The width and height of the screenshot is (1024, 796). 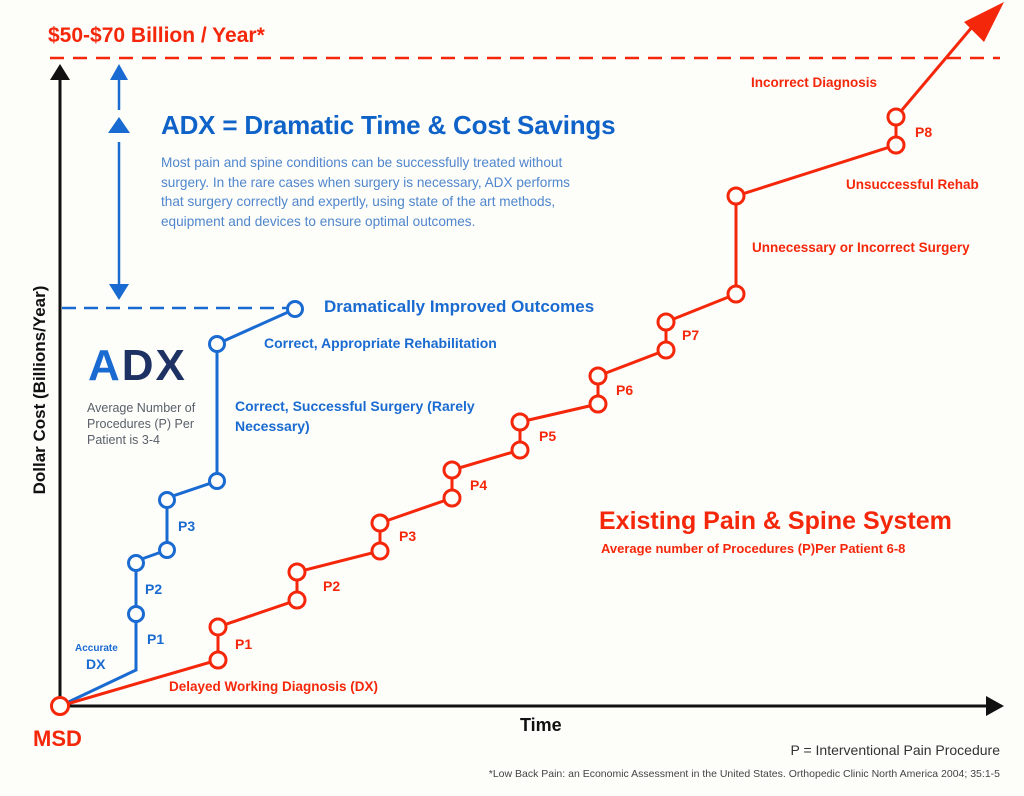 I want to click on existing-system-title: Existing Pain & Spine System, so click(x=775, y=521).